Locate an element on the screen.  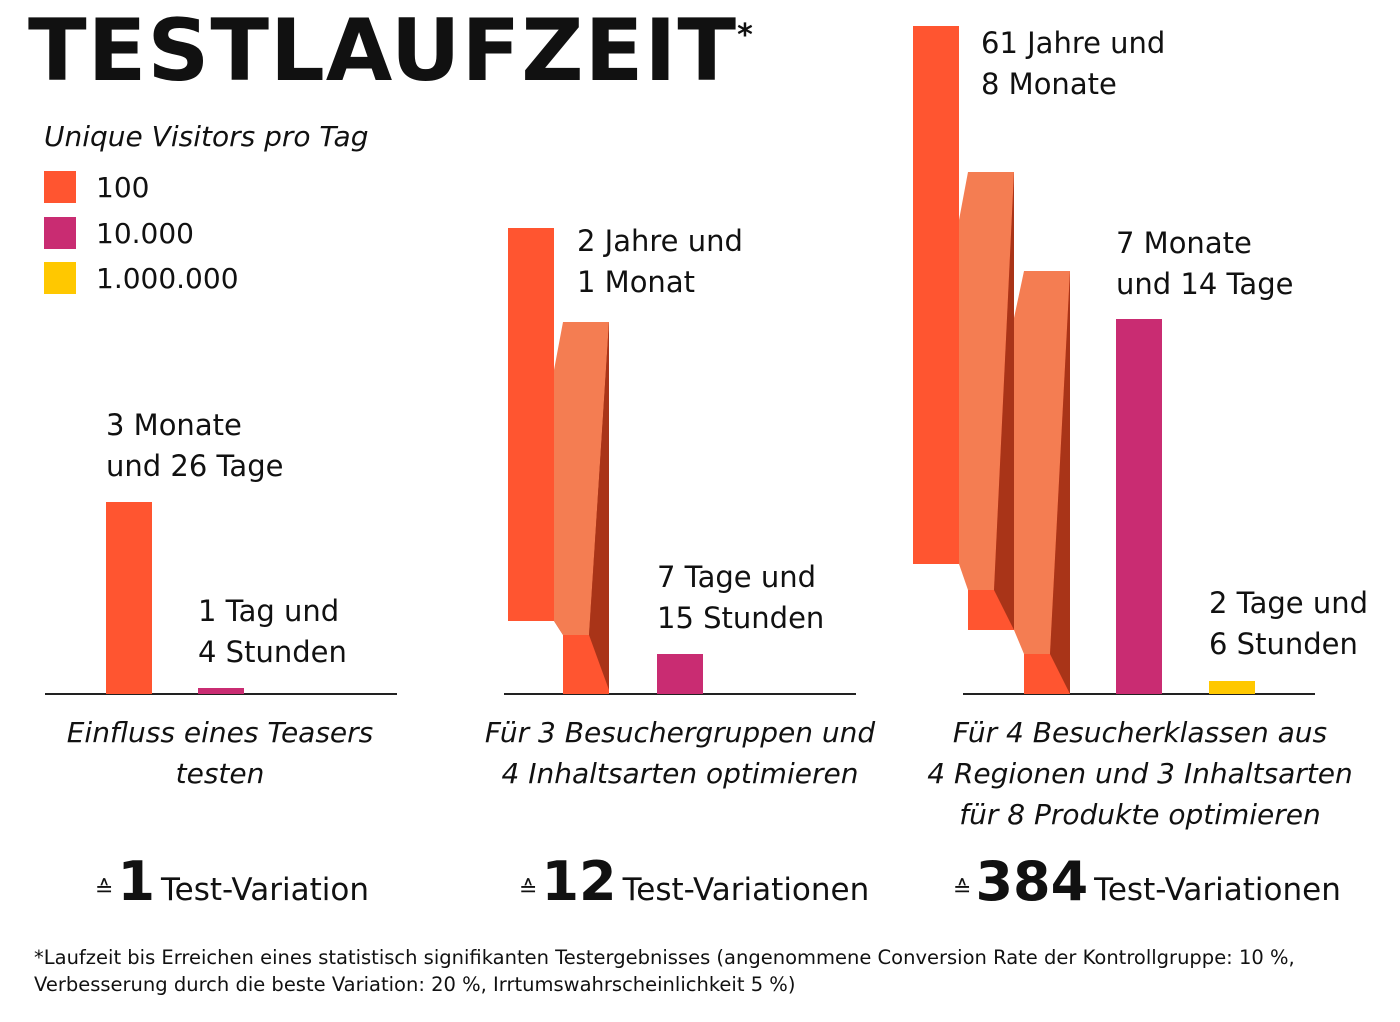
variation-count: 1 is located at coordinates (136, 881).